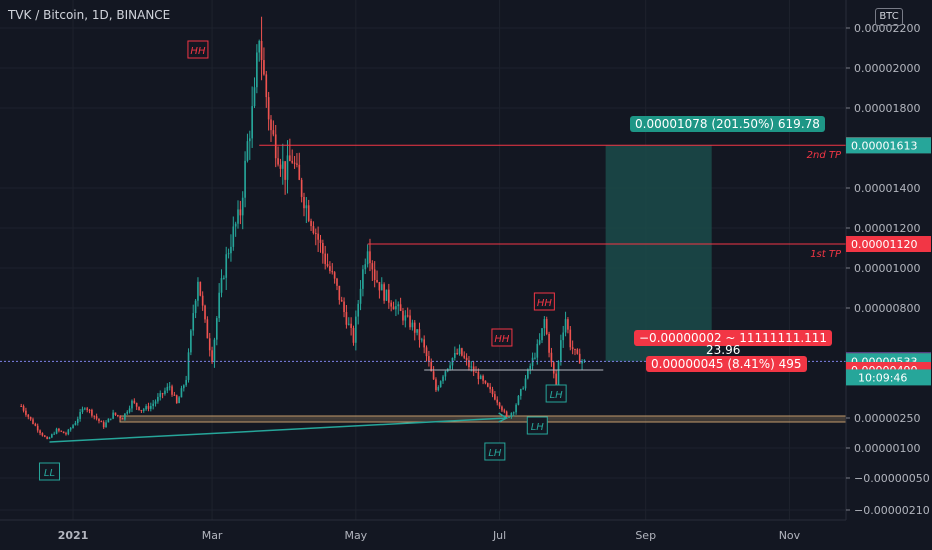 Image resolution: width=932 pixels, height=550 pixels. Describe the element at coordinates (887, 68) in the screenshot. I see `y-tick-label: 0.00002000` at that location.